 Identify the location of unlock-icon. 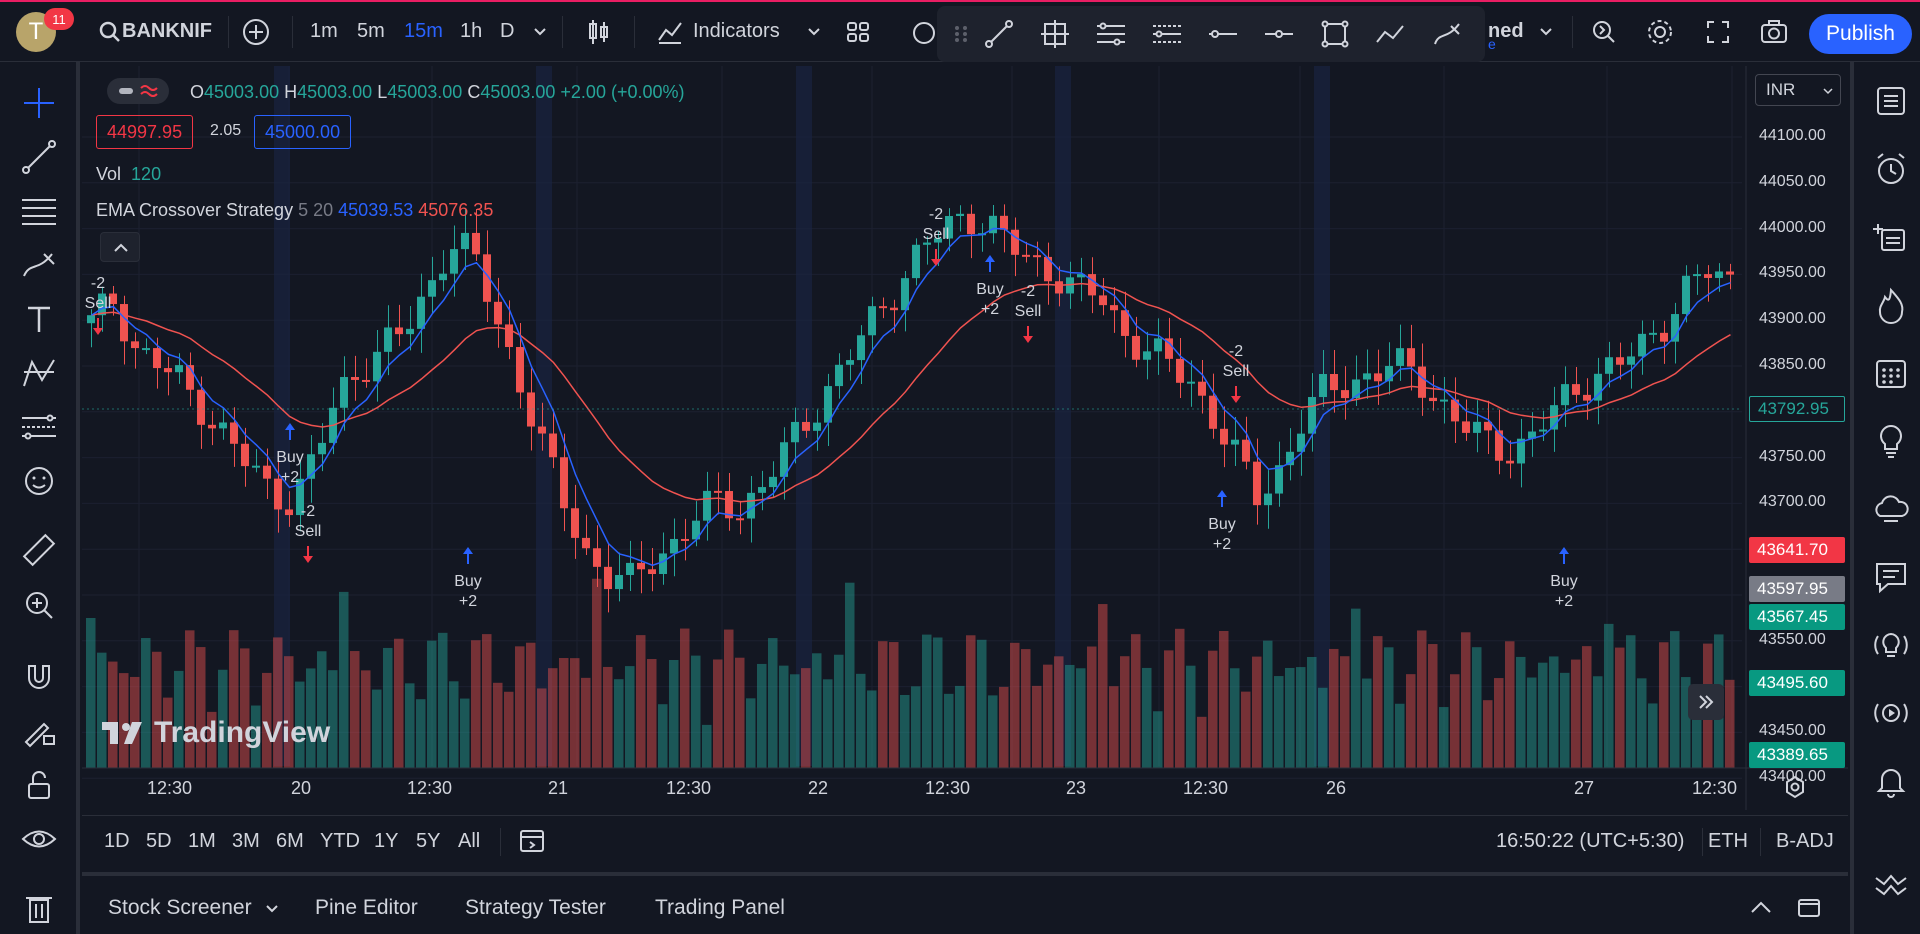
(39, 785).